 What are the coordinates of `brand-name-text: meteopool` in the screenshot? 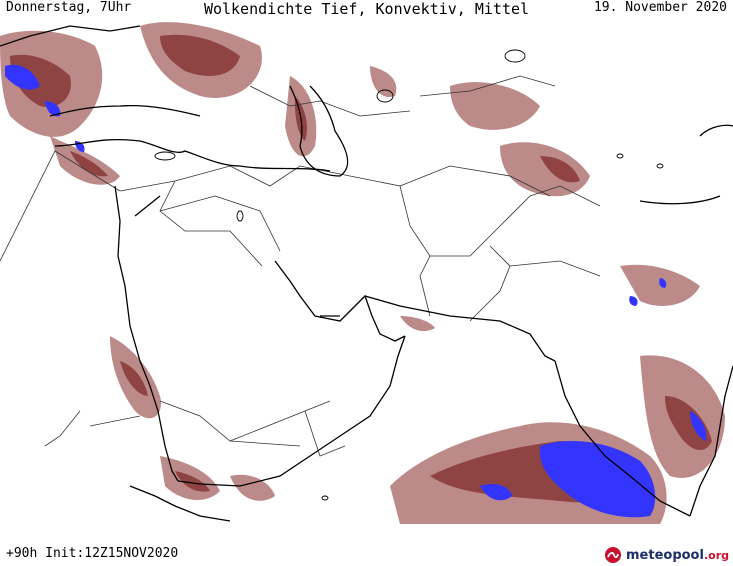 It's located at (665, 555).